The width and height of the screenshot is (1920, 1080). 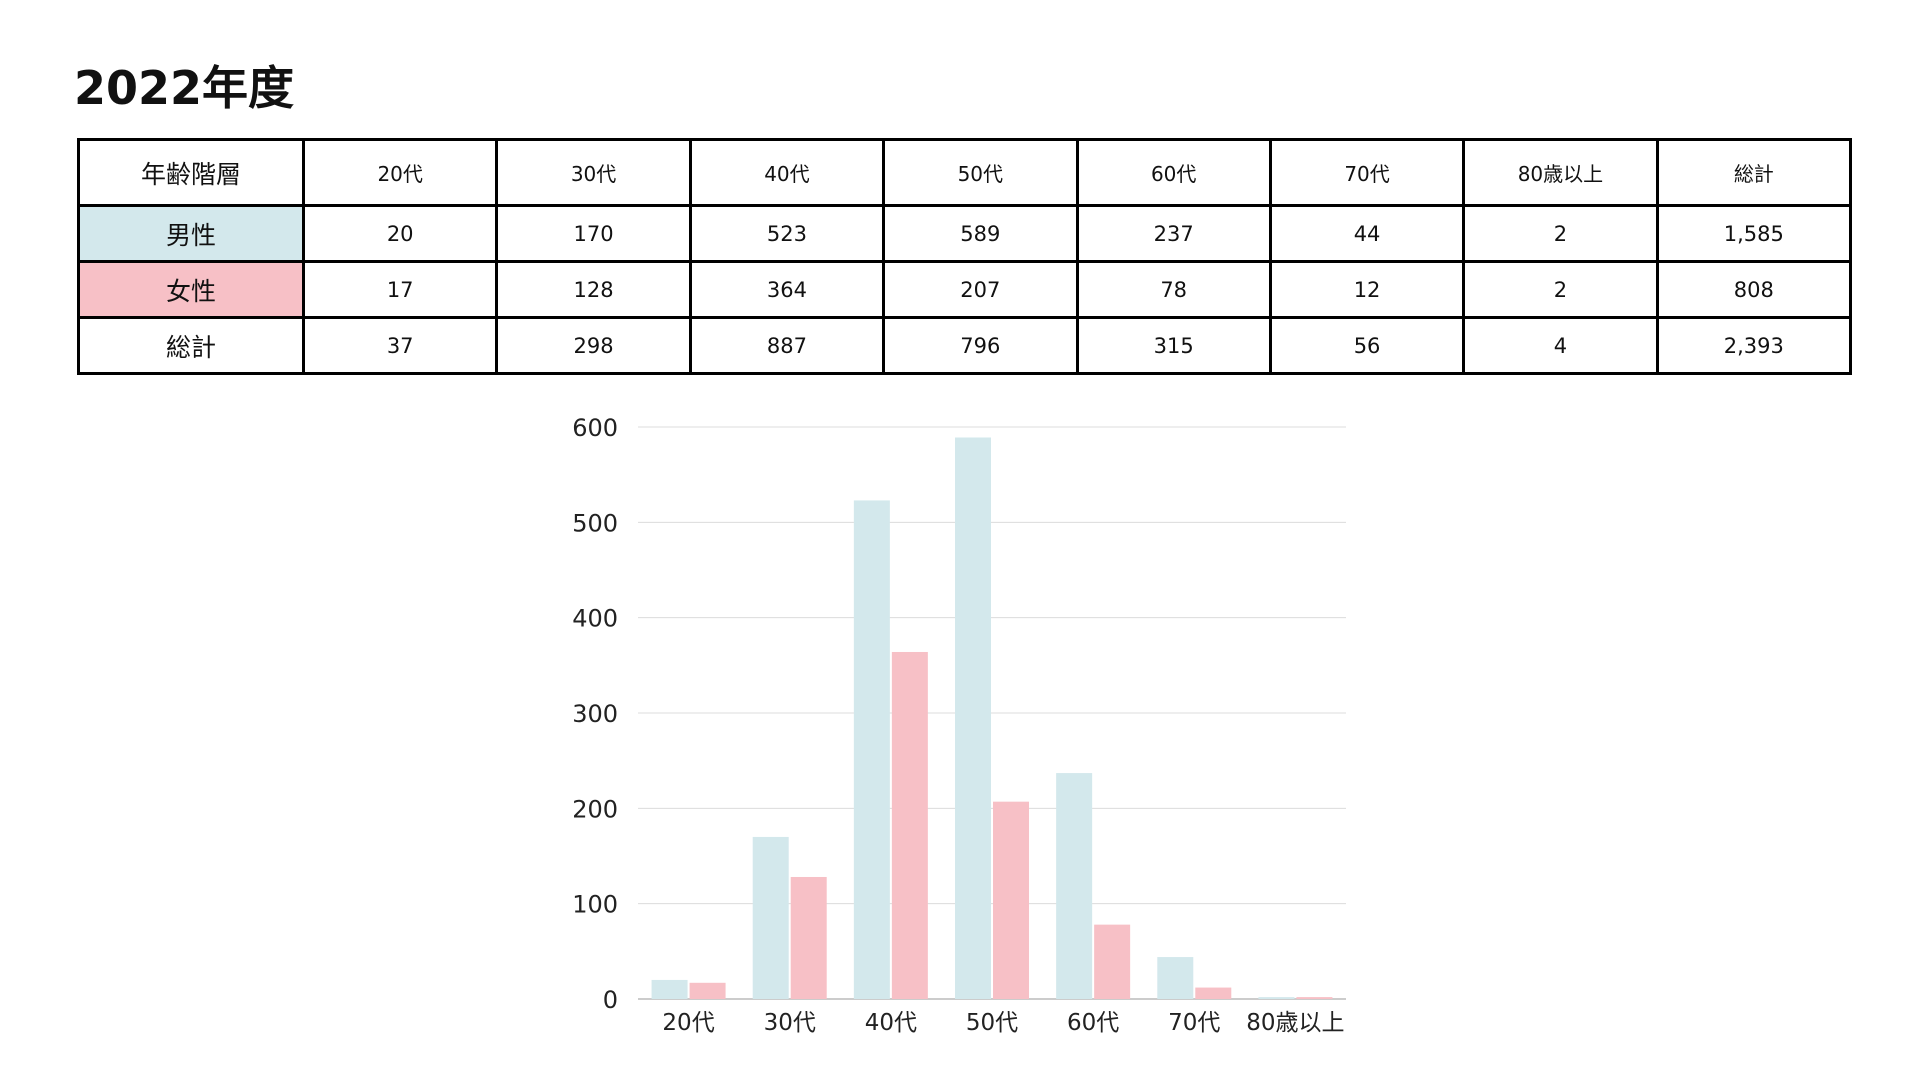 I want to click on header-cell: 20代, so click(x=400, y=172).